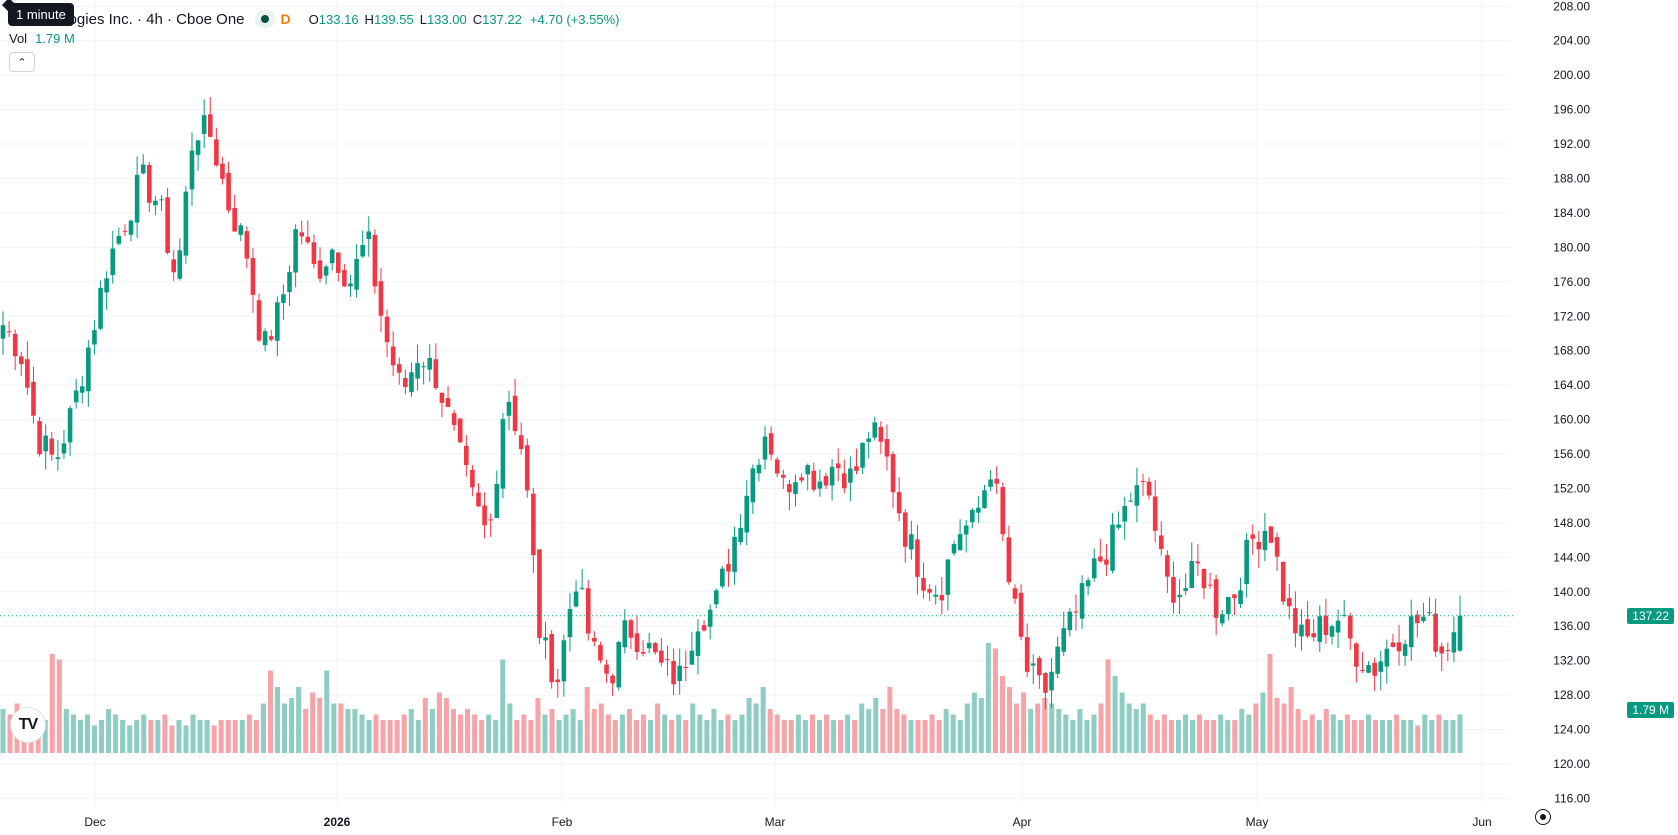  What do you see at coordinates (285, 19) in the screenshot?
I see `data-flag: D` at bounding box center [285, 19].